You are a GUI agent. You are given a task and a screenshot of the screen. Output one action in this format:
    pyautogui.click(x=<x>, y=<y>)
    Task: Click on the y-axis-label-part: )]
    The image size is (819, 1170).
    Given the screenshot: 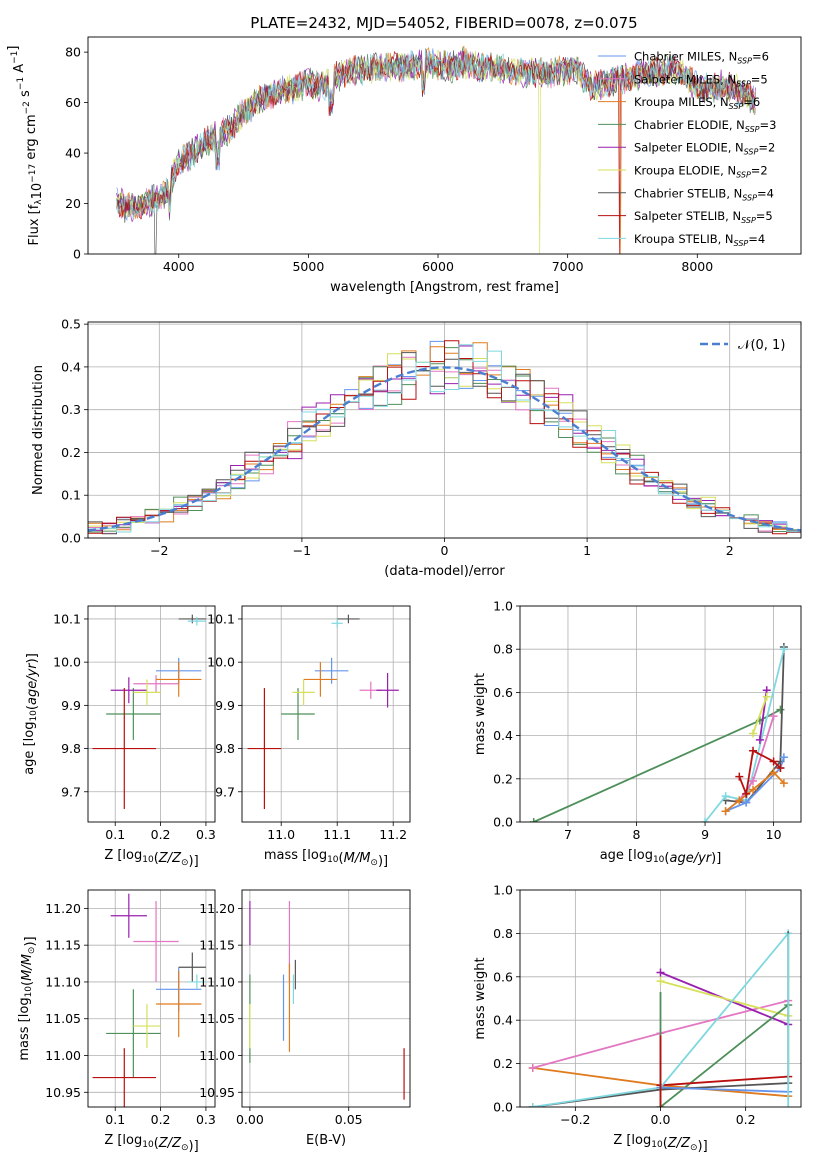 What is the action you would take?
    pyautogui.click(x=30, y=941)
    